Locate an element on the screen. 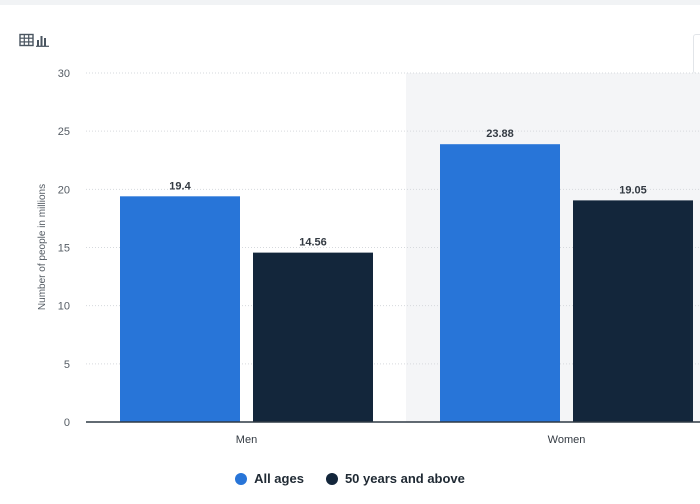 The height and width of the screenshot is (504, 700). x-tick-label: Women is located at coordinates (567, 440).